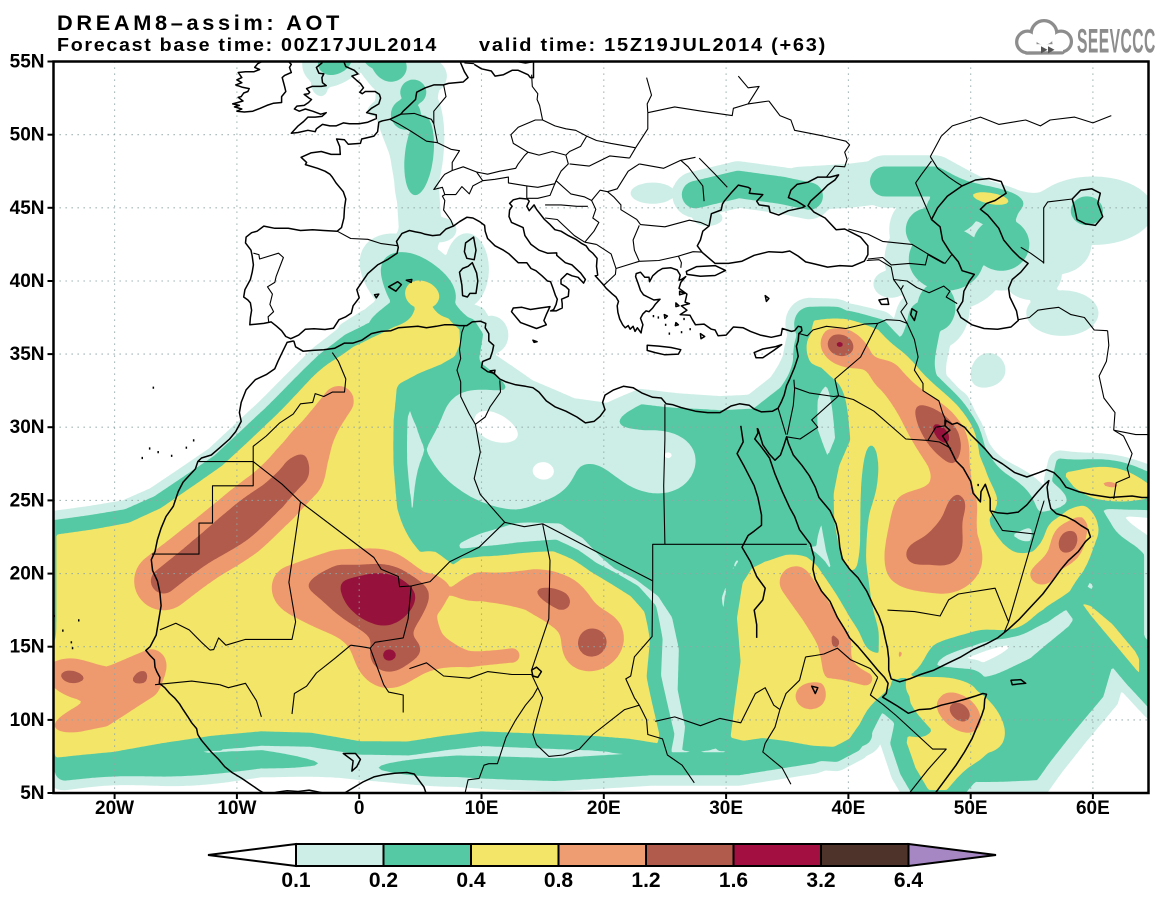  Describe the element at coordinates (32, 793) in the screenshot. I see `svg-text: 5N` at that location.